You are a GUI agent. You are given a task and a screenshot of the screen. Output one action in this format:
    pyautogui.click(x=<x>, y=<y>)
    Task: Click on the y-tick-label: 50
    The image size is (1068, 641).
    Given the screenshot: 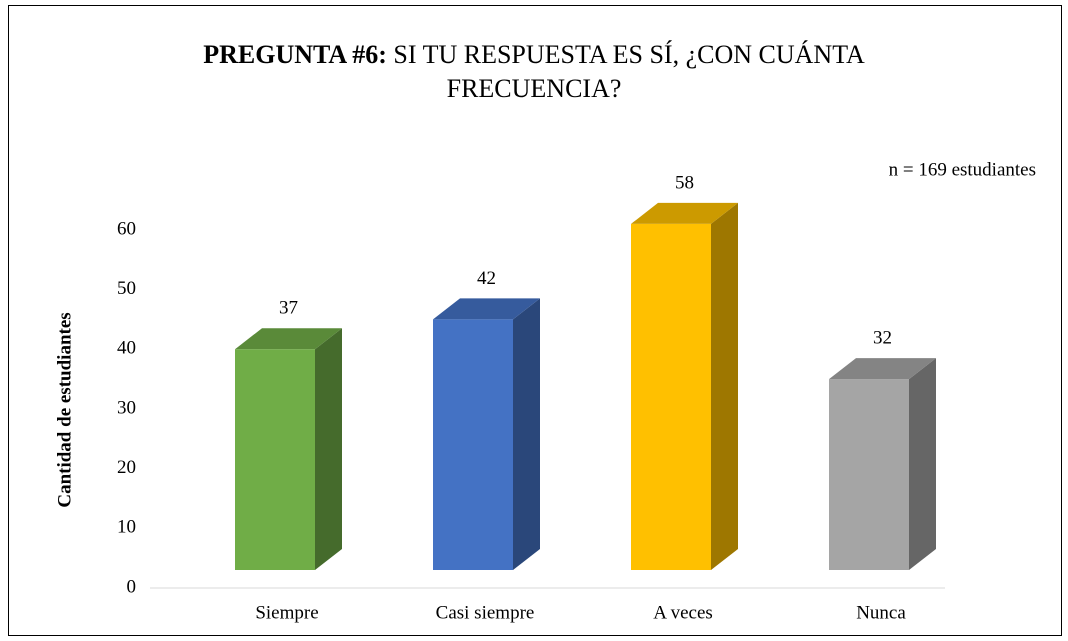 What is the action you would take?
    pyautogui.click(x=126, y=288)
    